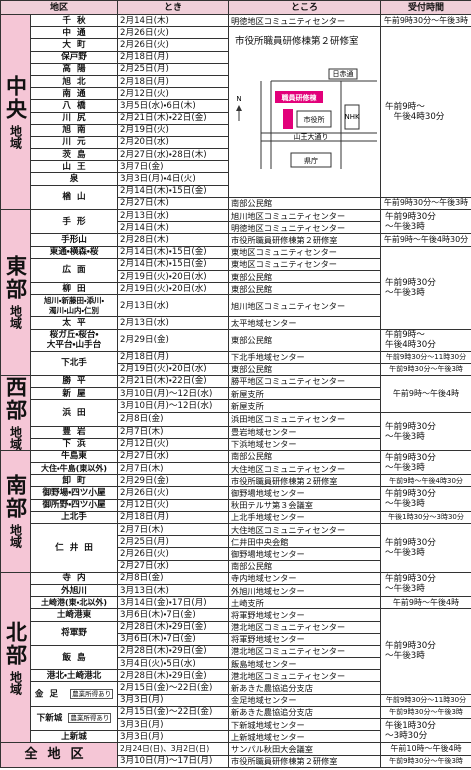  I want to click on place-text: 浜田地区コミュニティセンター, so click(305, 419).